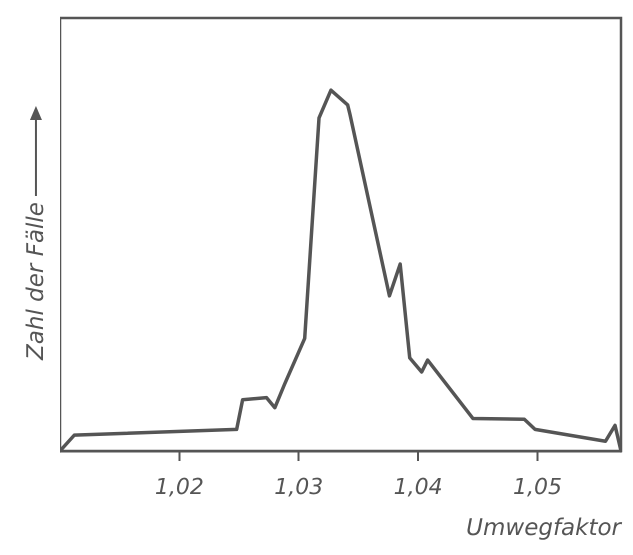 The image size is (633, 555). Describe the element at coordinates (544, 528) in the screenshot. I see `x-axis-title: Umwegfaktor` at that location.